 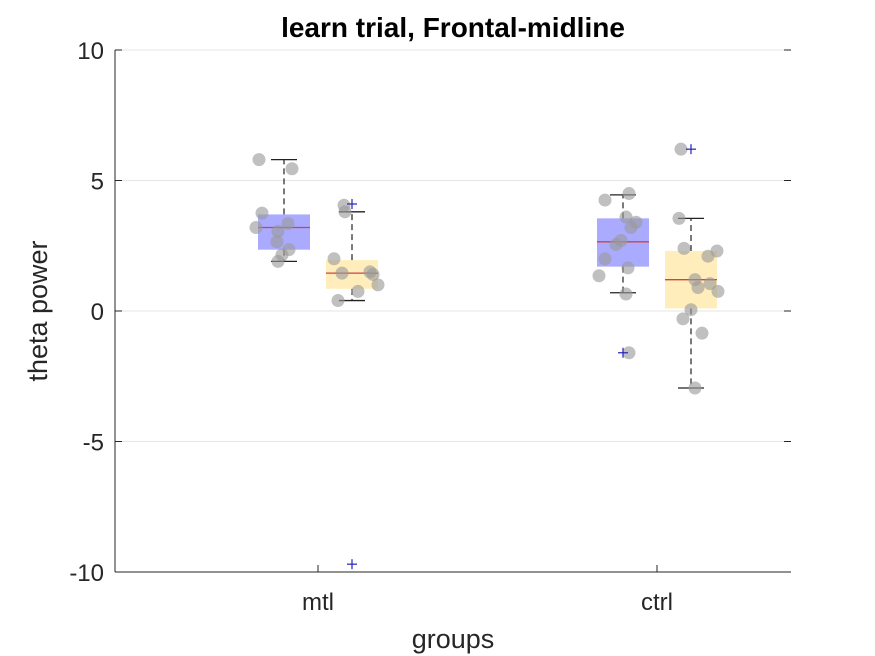 What do you see at coordinates (93, 443) in the screenshot?
I see `y-tick-label: -5` at bounding box center [93, 443].